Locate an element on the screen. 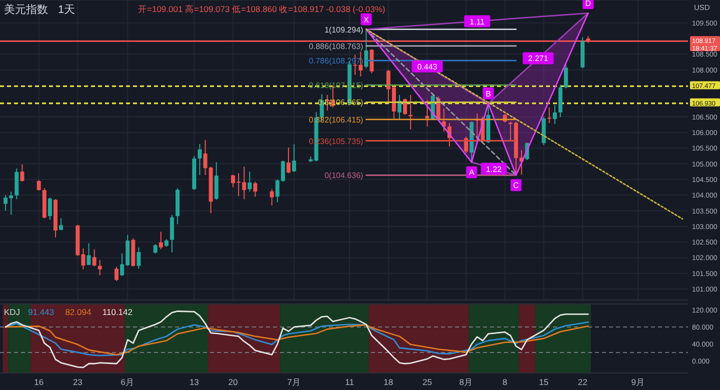 Image resolution: width=720 pixels, height=390 pixels. x-tick-label: 22 is located at coordinates (583, 382).